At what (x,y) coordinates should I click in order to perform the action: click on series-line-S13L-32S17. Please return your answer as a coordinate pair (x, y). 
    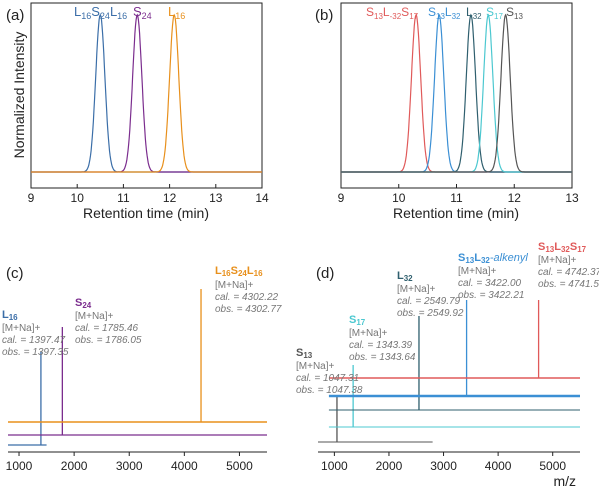
    Looking at the image, I should click on (456, 93).